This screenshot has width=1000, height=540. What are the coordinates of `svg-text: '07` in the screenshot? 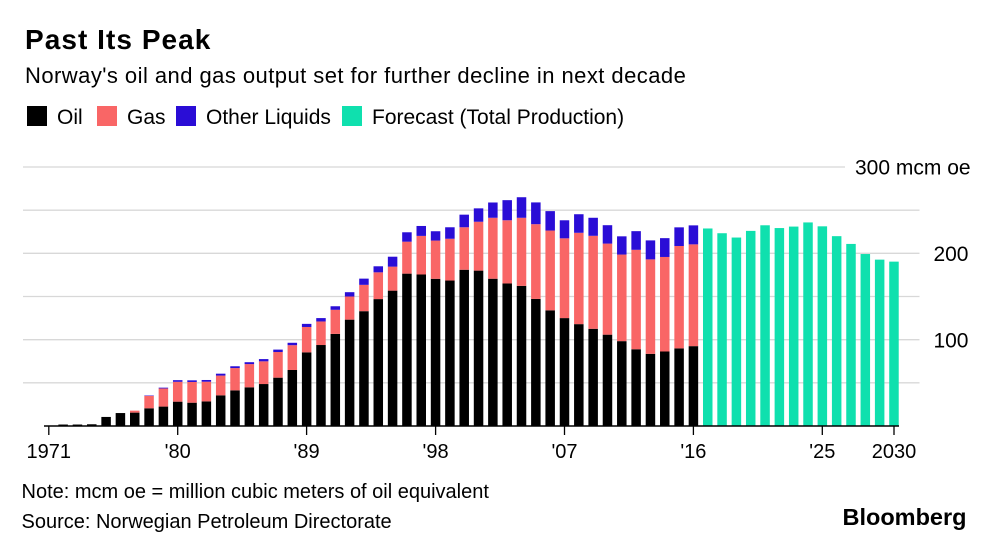 It's located at (564, 452).